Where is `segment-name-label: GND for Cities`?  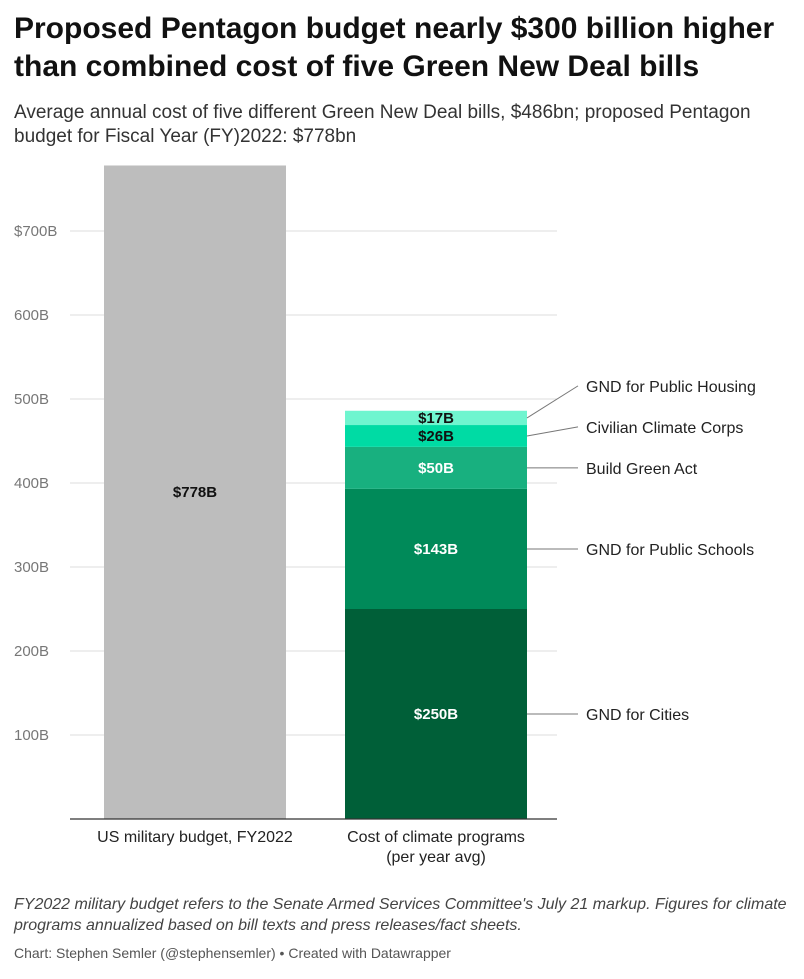
segment-name-label: GND for Cities is located at coordinates (637, 715).